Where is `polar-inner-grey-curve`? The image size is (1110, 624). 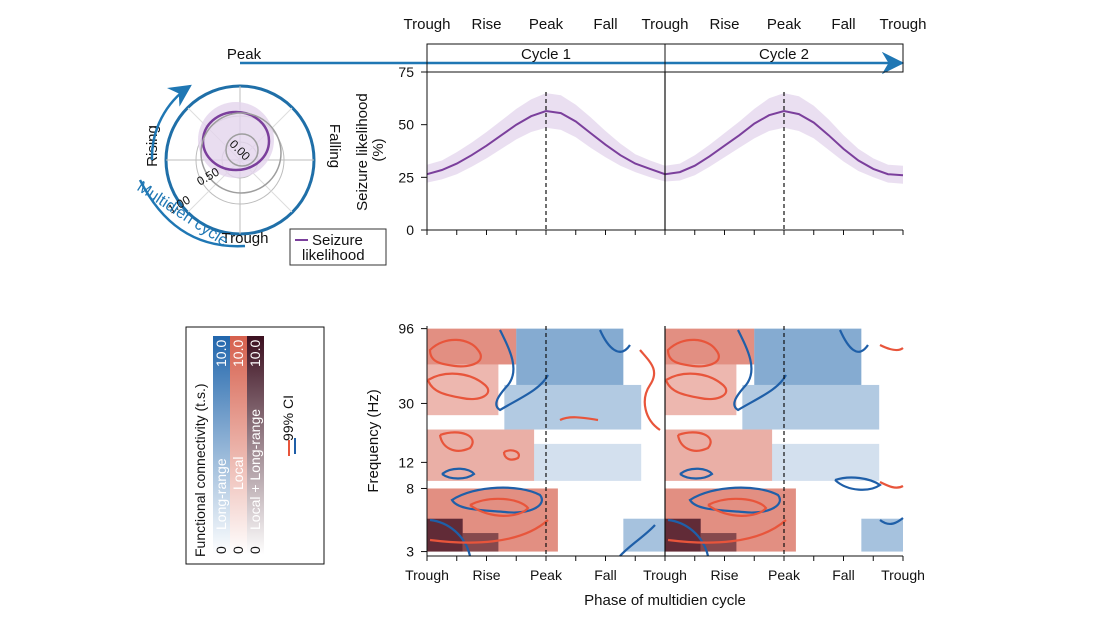 polar-inner-grey-curve is located at coordinates (242, 150).